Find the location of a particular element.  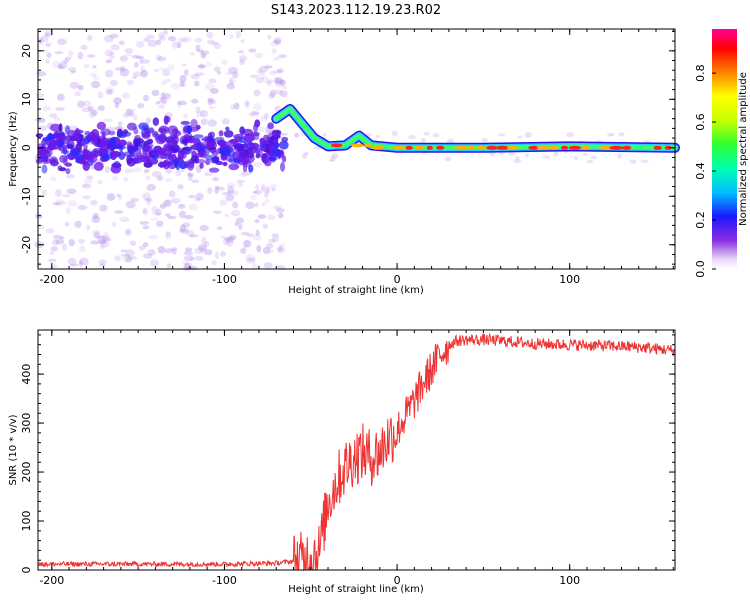

spectrogram-x-tick-label: -100 is located at coordinates (224, 279).